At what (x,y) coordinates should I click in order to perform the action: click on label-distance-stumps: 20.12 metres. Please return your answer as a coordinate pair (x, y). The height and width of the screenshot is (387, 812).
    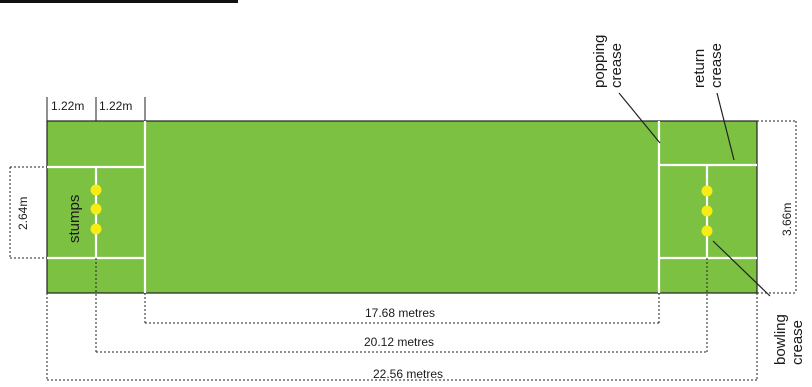
    Looking at the image, I should click on (399, 342).